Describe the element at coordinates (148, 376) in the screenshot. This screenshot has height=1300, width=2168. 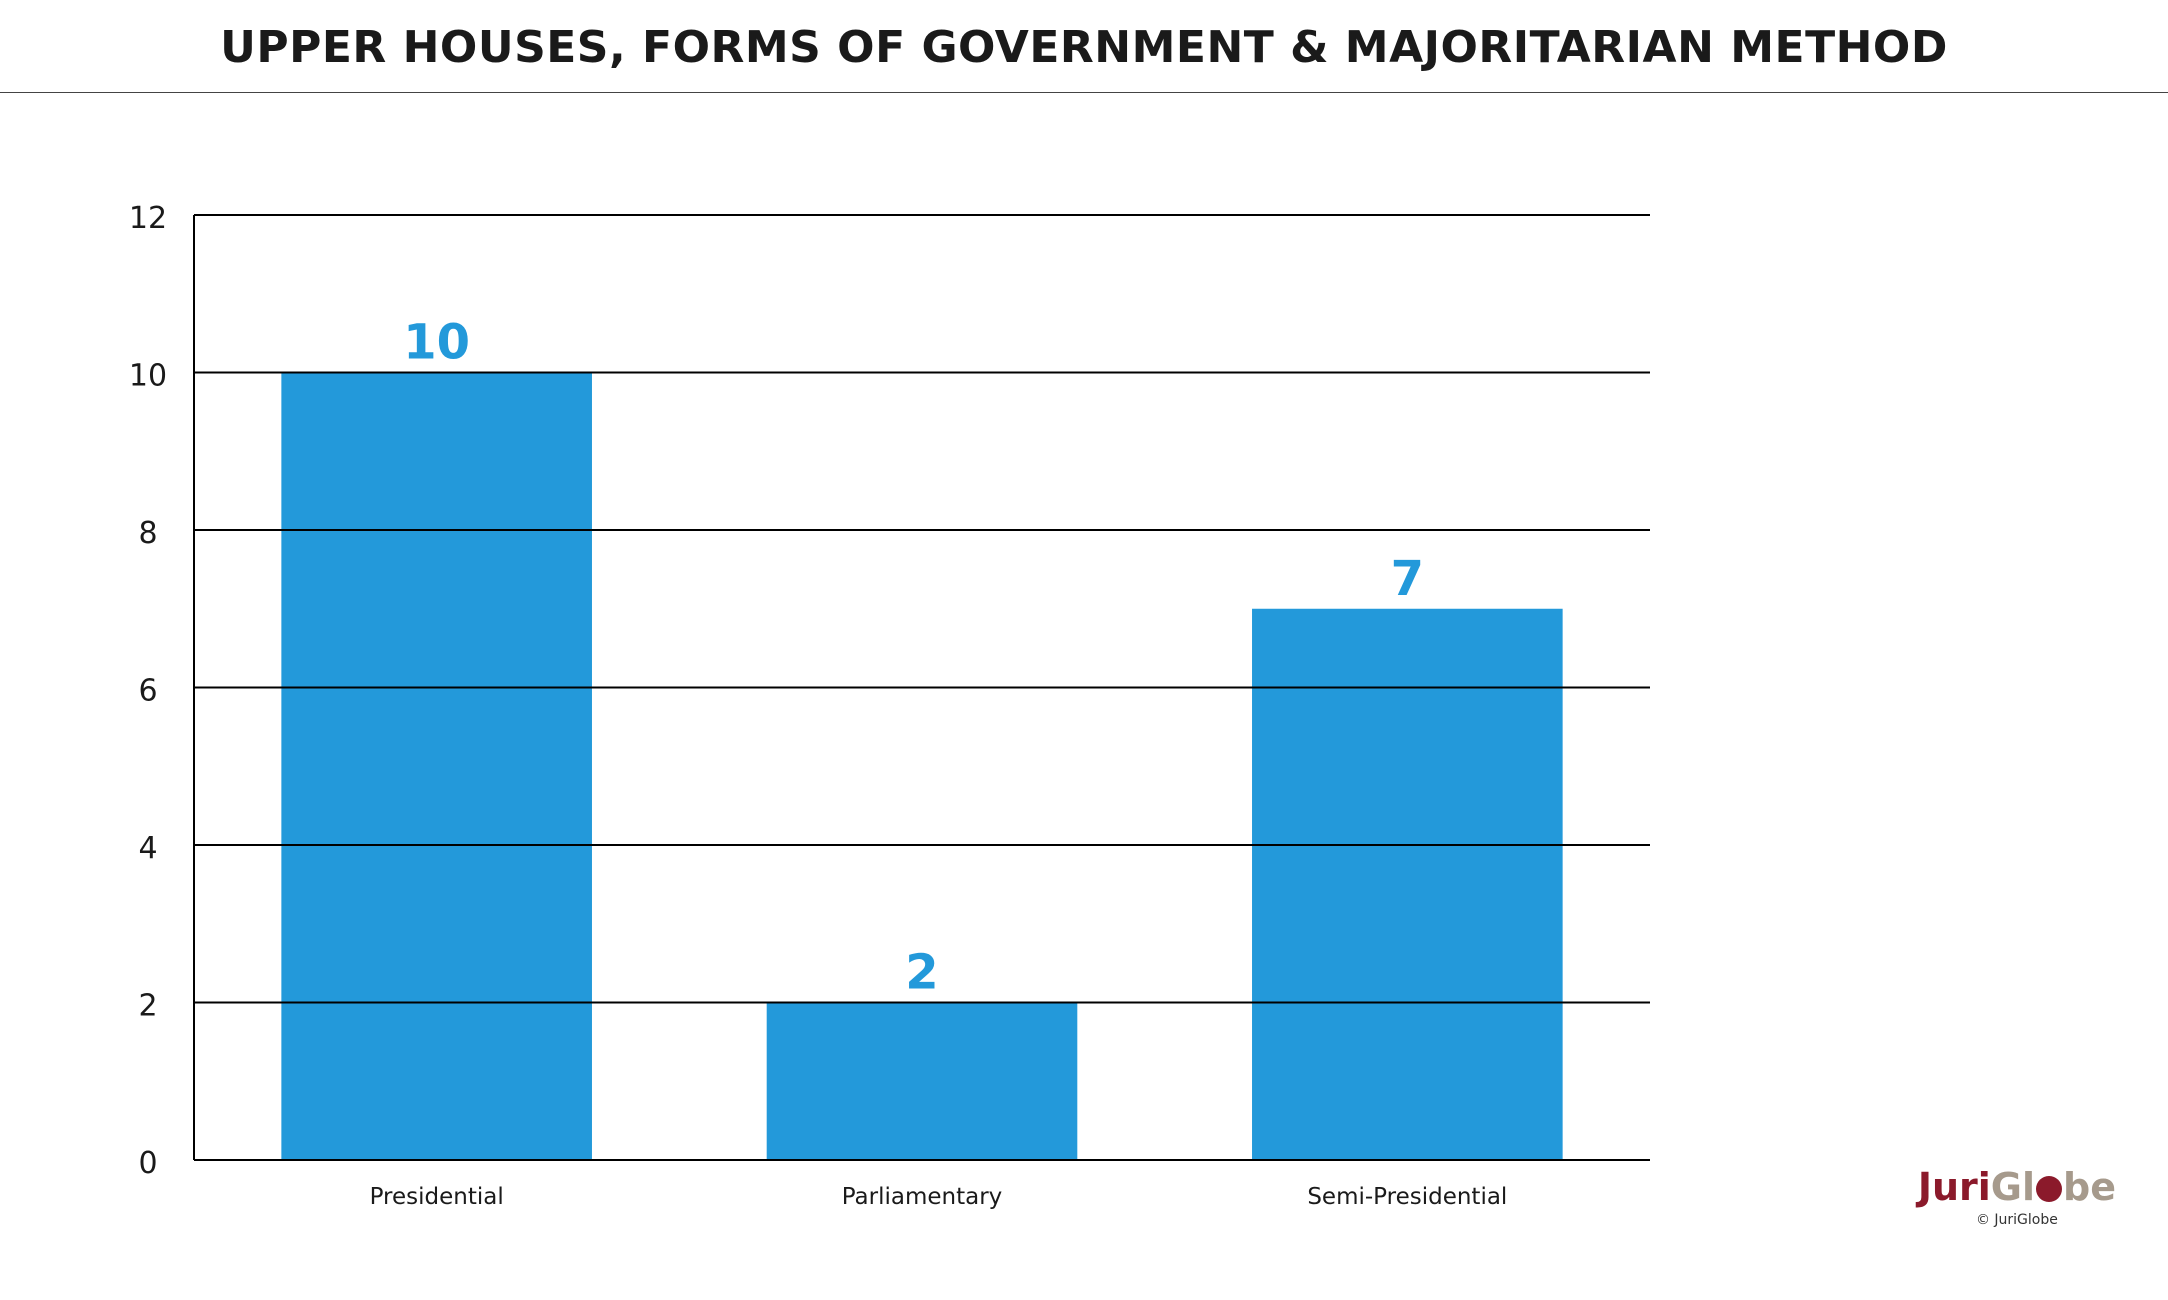
I see `y-tick-label-10: 10` at that location.